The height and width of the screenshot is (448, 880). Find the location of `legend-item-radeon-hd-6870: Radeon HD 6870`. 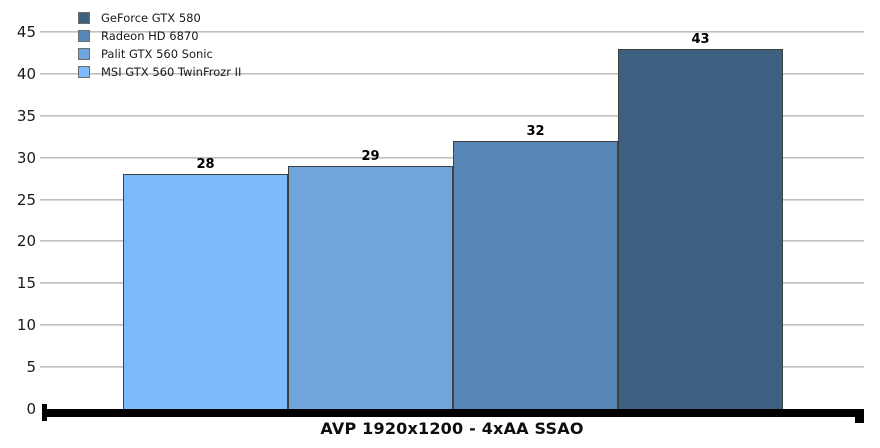

legend-item-radeon-hd-6870: Radeon HD 6870 is located at coordinates (159, 36).